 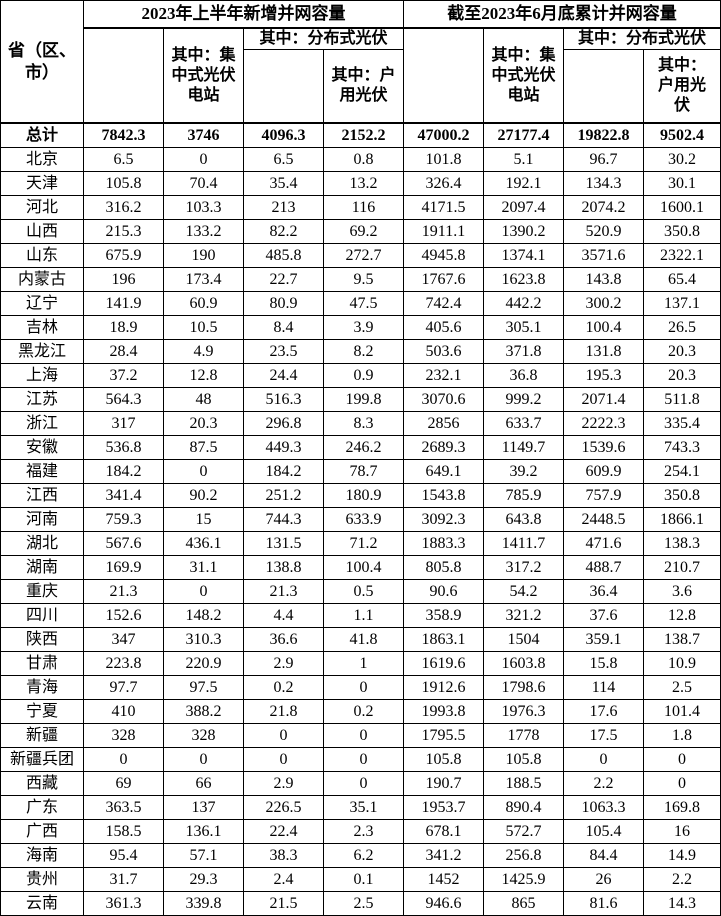 What do you see at coordinates (443, 279) in the screenshot?
I see `value-cell: 1767.6` at bounding box center [443, 279].